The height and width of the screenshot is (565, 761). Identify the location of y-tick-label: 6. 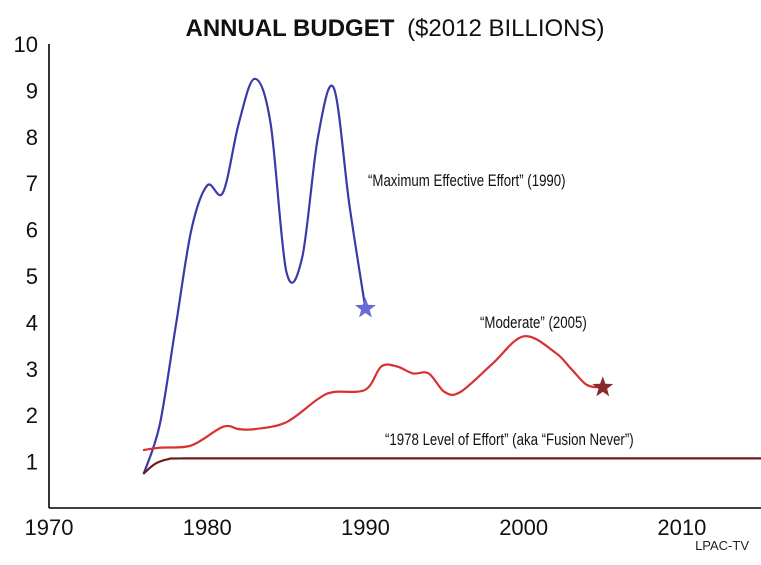
(32, 230).